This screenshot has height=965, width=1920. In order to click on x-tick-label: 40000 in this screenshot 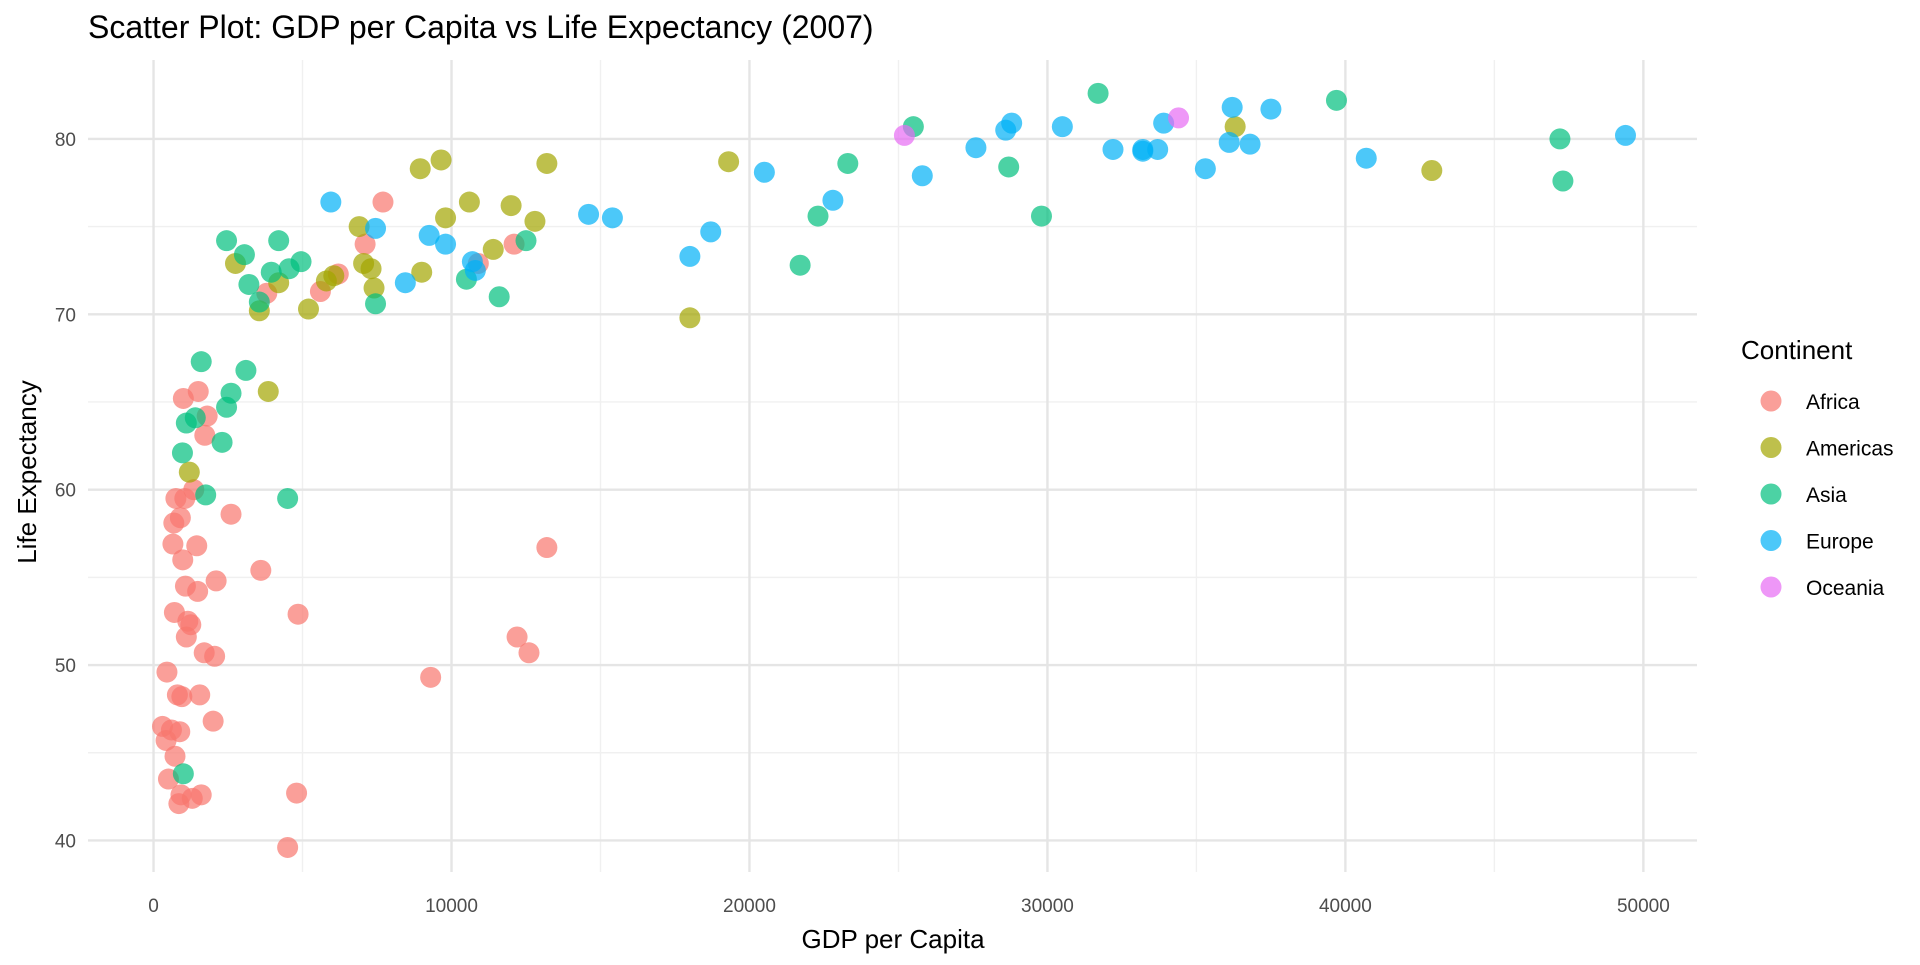, I will do `click(1345, 906)`.